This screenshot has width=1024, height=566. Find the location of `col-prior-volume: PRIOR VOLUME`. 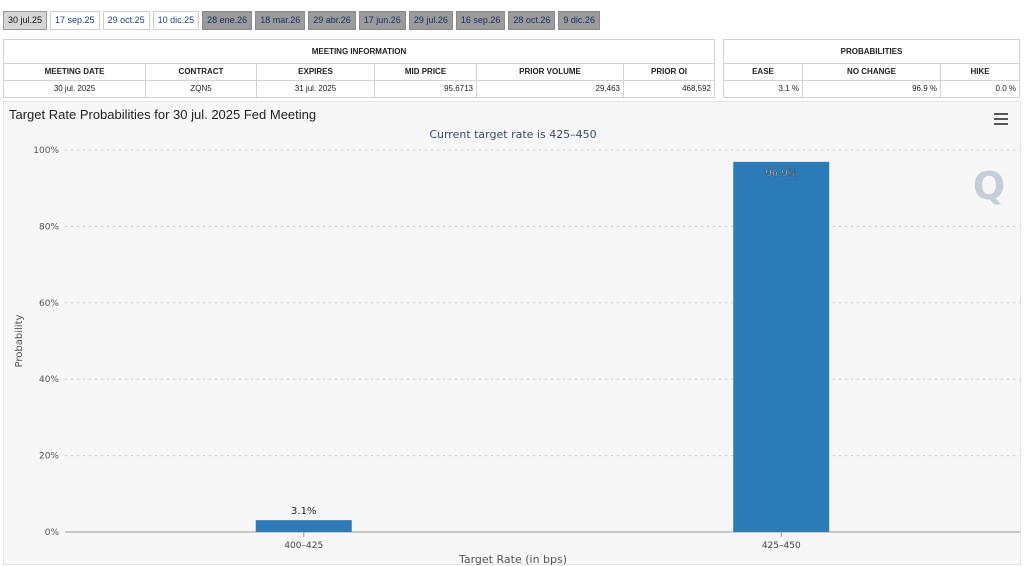

col-prior-volume: PRIOR VOLUME is located at coordinates (550, 72).